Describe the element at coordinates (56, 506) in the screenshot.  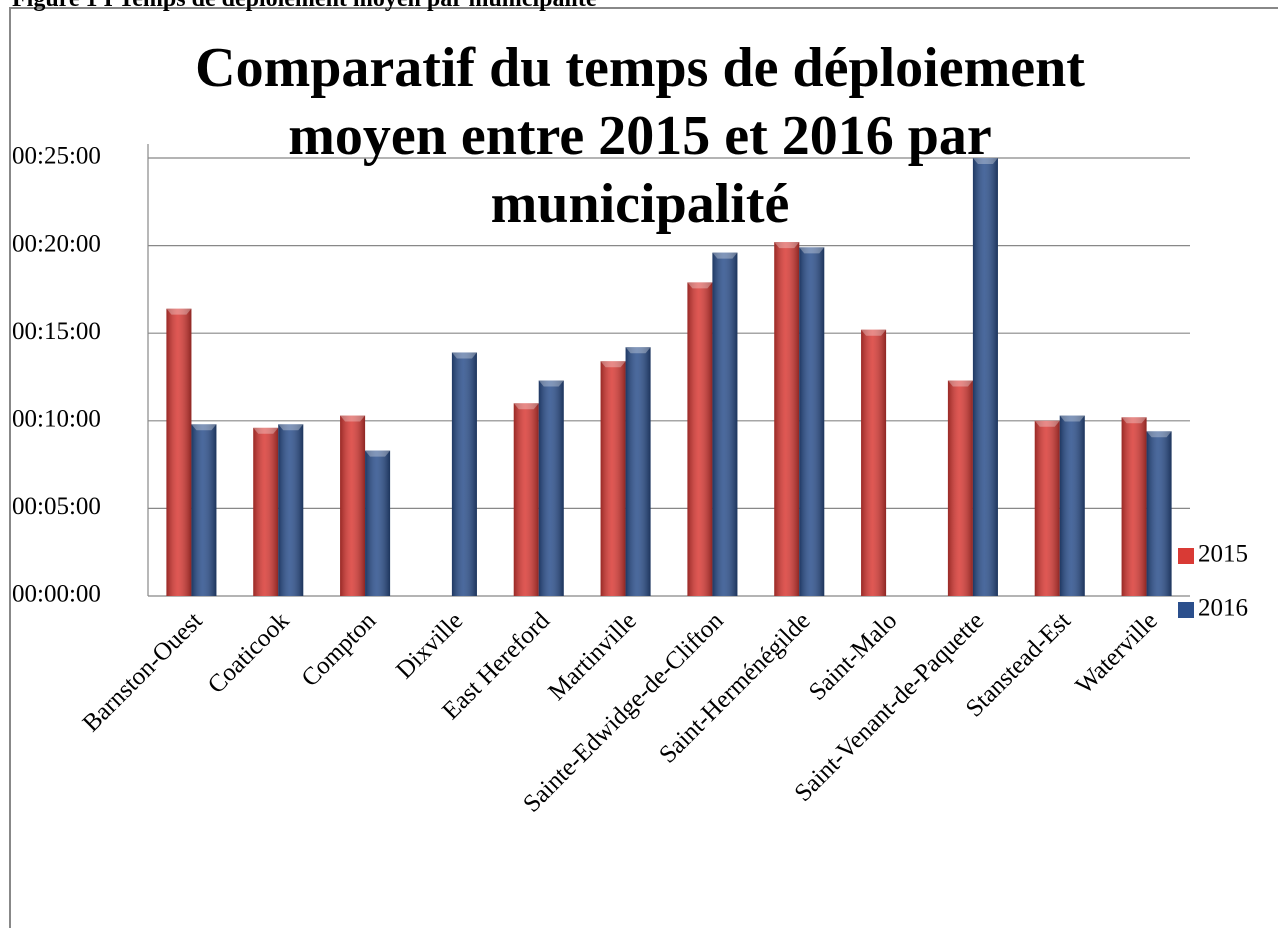
I see `y-tick-label: 00:05:00` at that location.